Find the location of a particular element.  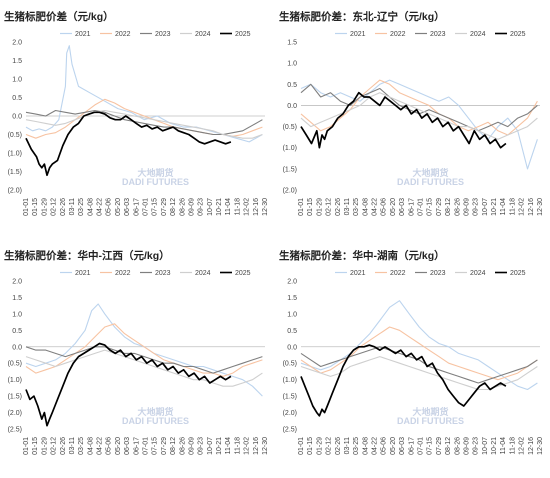

x-tick-label: 11-04 is located at coordinates (228, 206).